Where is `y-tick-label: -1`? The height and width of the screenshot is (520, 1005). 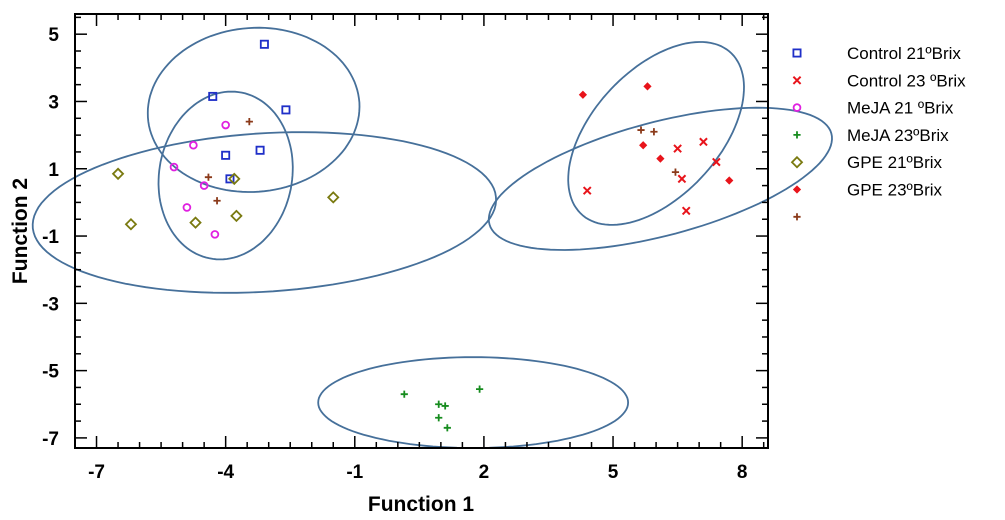
y-tick-label: -1 is located at coordinates (50, 237).